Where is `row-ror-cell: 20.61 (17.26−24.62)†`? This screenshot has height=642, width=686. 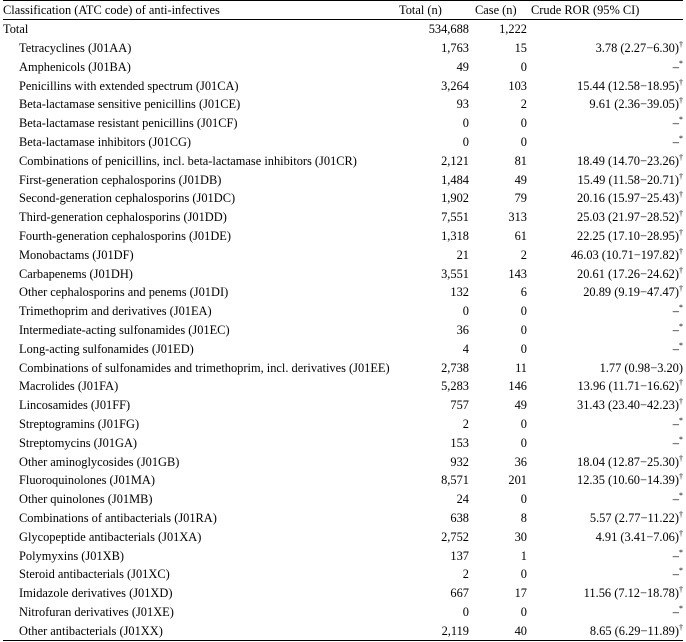
row-ror-cell: 20.61 (17.26−24.62)† is located at coordinates (605, 273).